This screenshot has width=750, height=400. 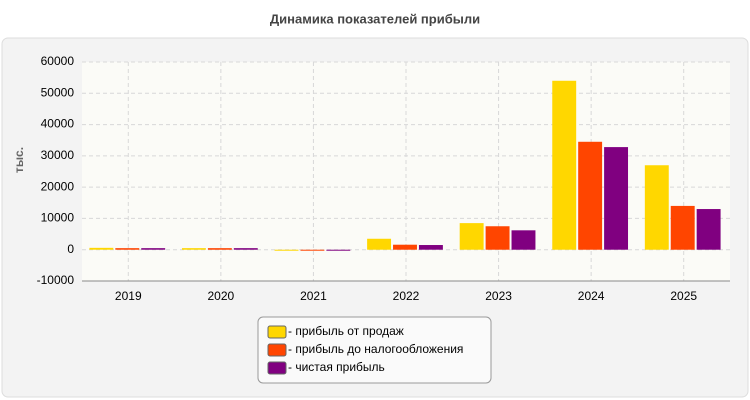 I want to click on y-tick-label: 40000, so click(x=58, y=124).